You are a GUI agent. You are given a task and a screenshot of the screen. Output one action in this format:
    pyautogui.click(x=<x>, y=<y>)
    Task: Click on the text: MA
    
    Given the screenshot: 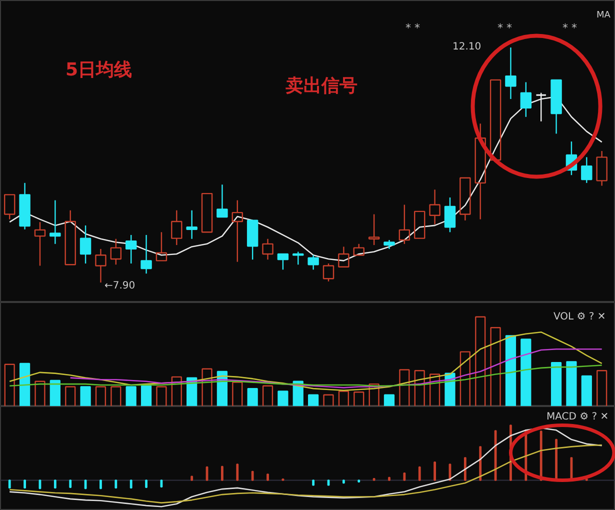 What is the action you would take?
    pyautogui.click(x=604, y=15)
    